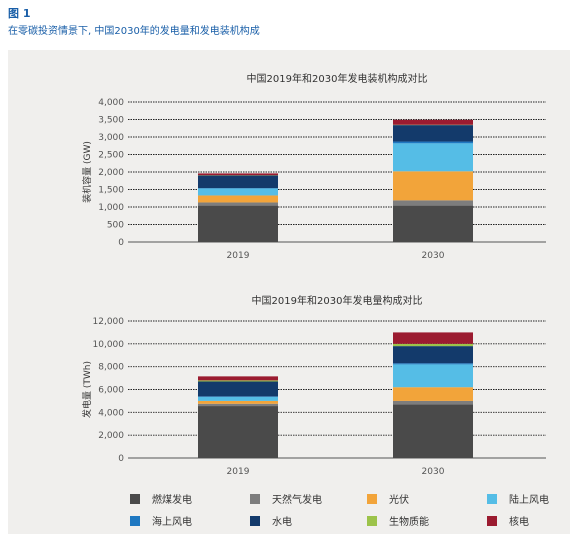 This screenshot has width=576, height=534. I want to click on legend-item-gas: 天然气发电, so click(286, 498).